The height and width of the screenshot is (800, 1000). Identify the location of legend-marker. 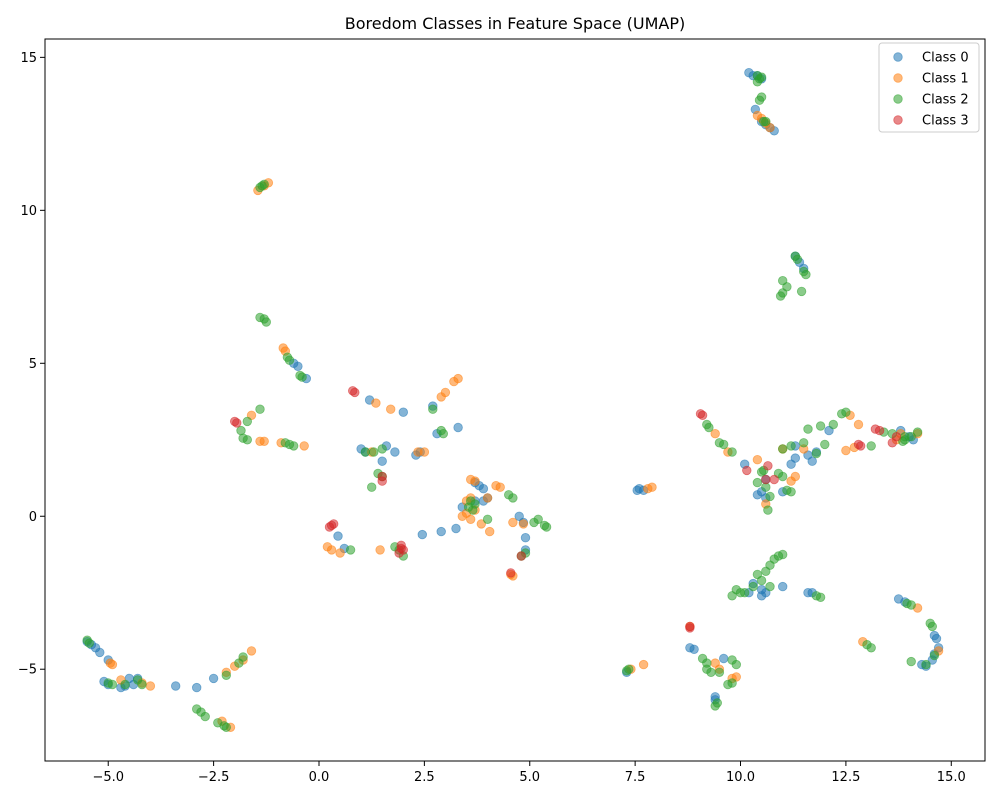
(898, 57).